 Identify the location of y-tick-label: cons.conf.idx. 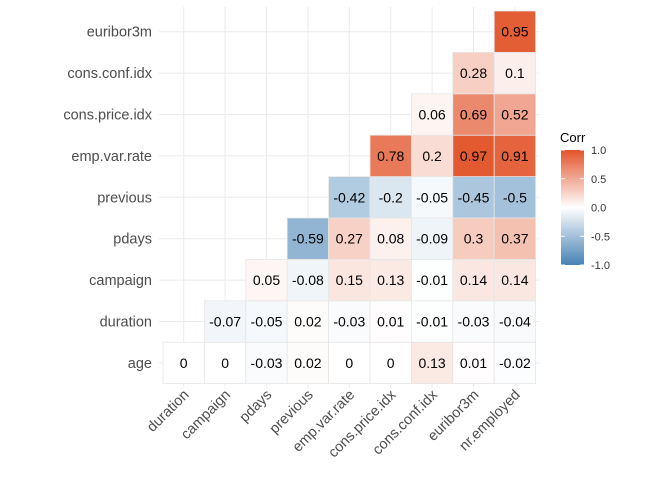
(109, 74).